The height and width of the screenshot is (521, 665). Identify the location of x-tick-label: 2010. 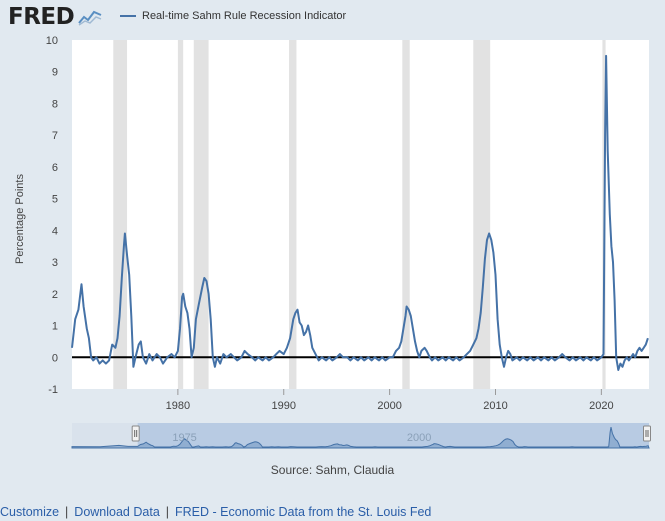
(495, 406).